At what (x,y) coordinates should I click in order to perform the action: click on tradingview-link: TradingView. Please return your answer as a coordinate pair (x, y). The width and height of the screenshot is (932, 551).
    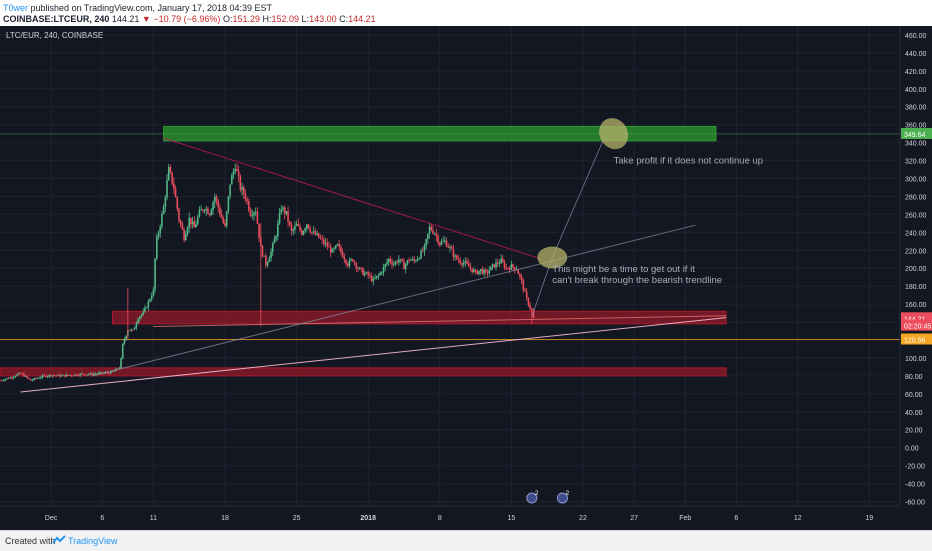
    Looking at the image, I should click on (93, 541).